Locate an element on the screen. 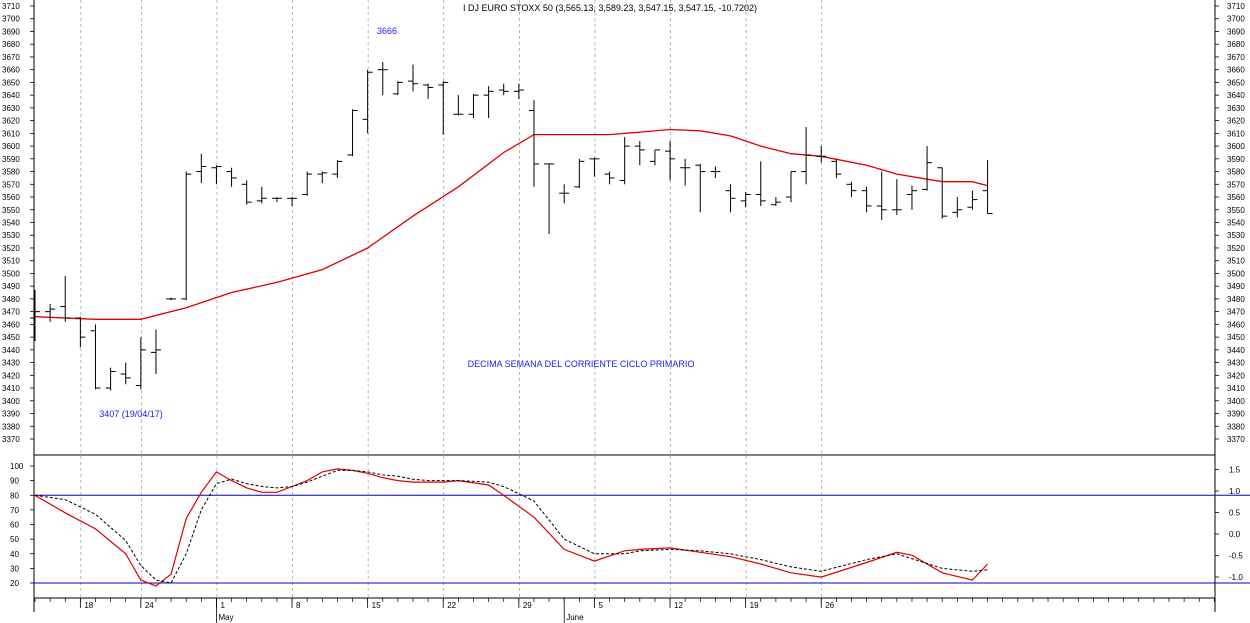 This screenshot has width=1250, height=623. osc-left-tick-label: 100 is located at coordinates (17, 466).